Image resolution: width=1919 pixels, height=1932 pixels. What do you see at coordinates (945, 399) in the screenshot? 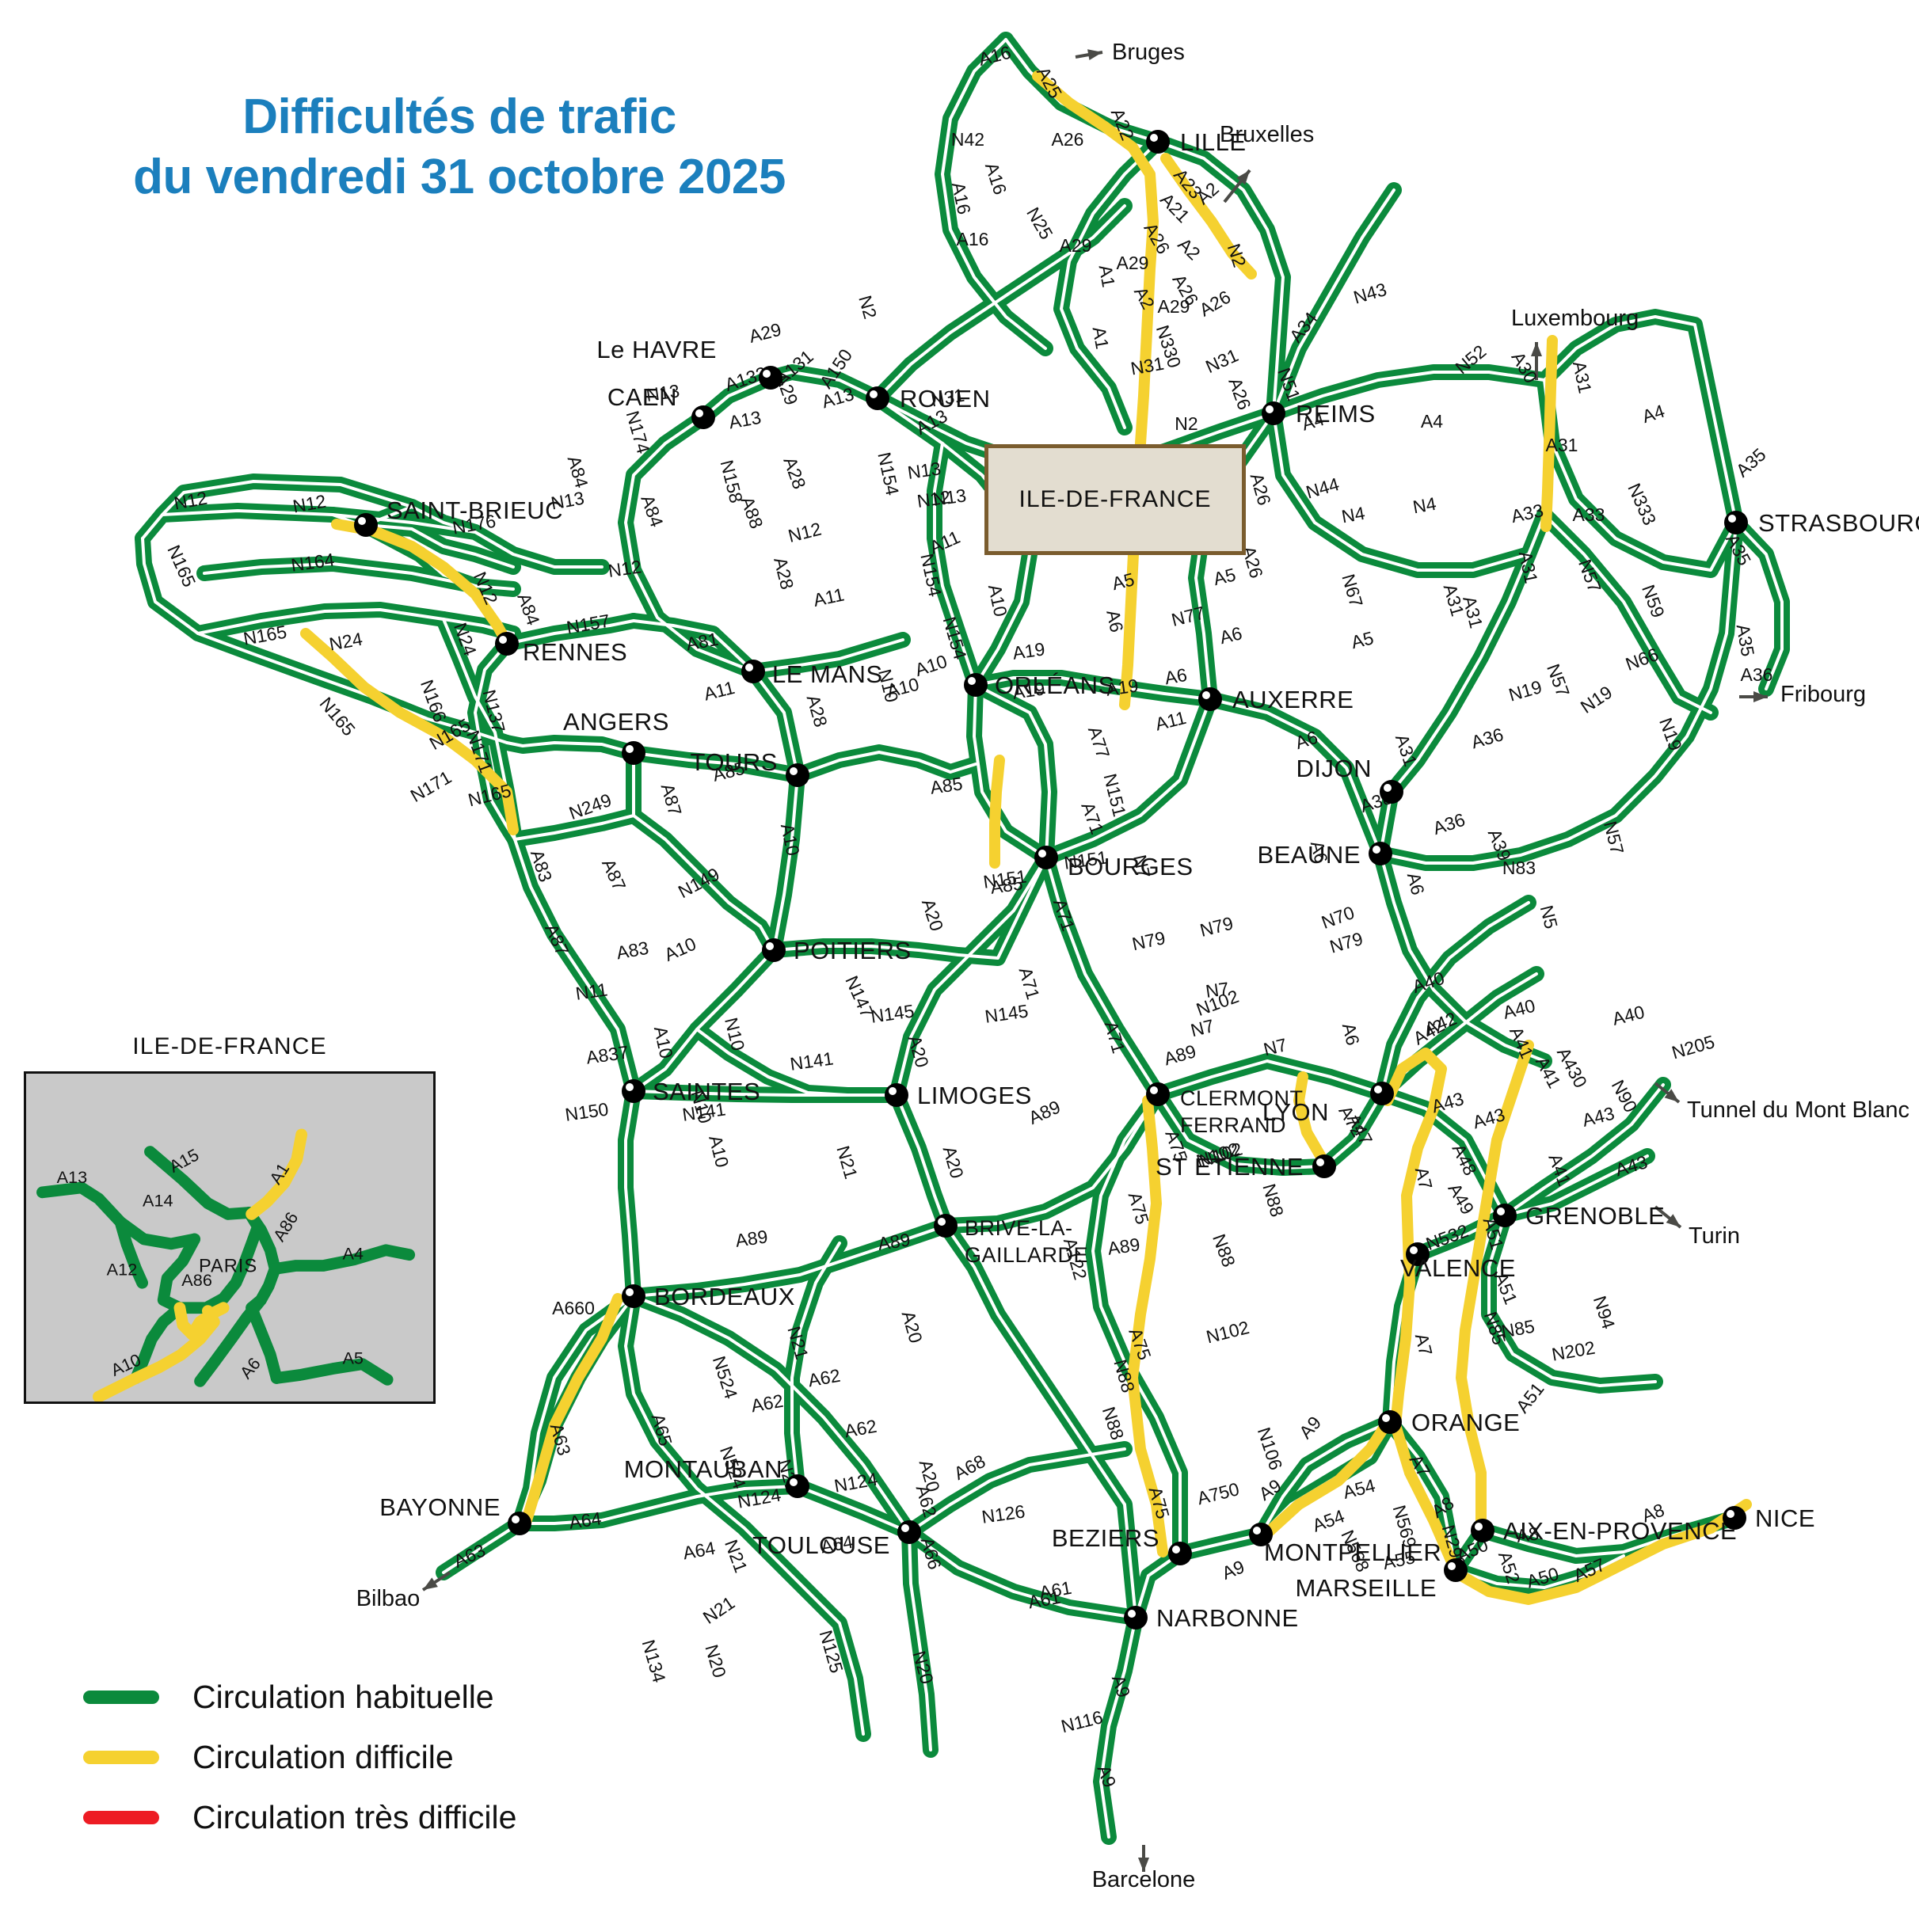
I see `city-name-label: ROUEN` at bounding box center [945, 399].